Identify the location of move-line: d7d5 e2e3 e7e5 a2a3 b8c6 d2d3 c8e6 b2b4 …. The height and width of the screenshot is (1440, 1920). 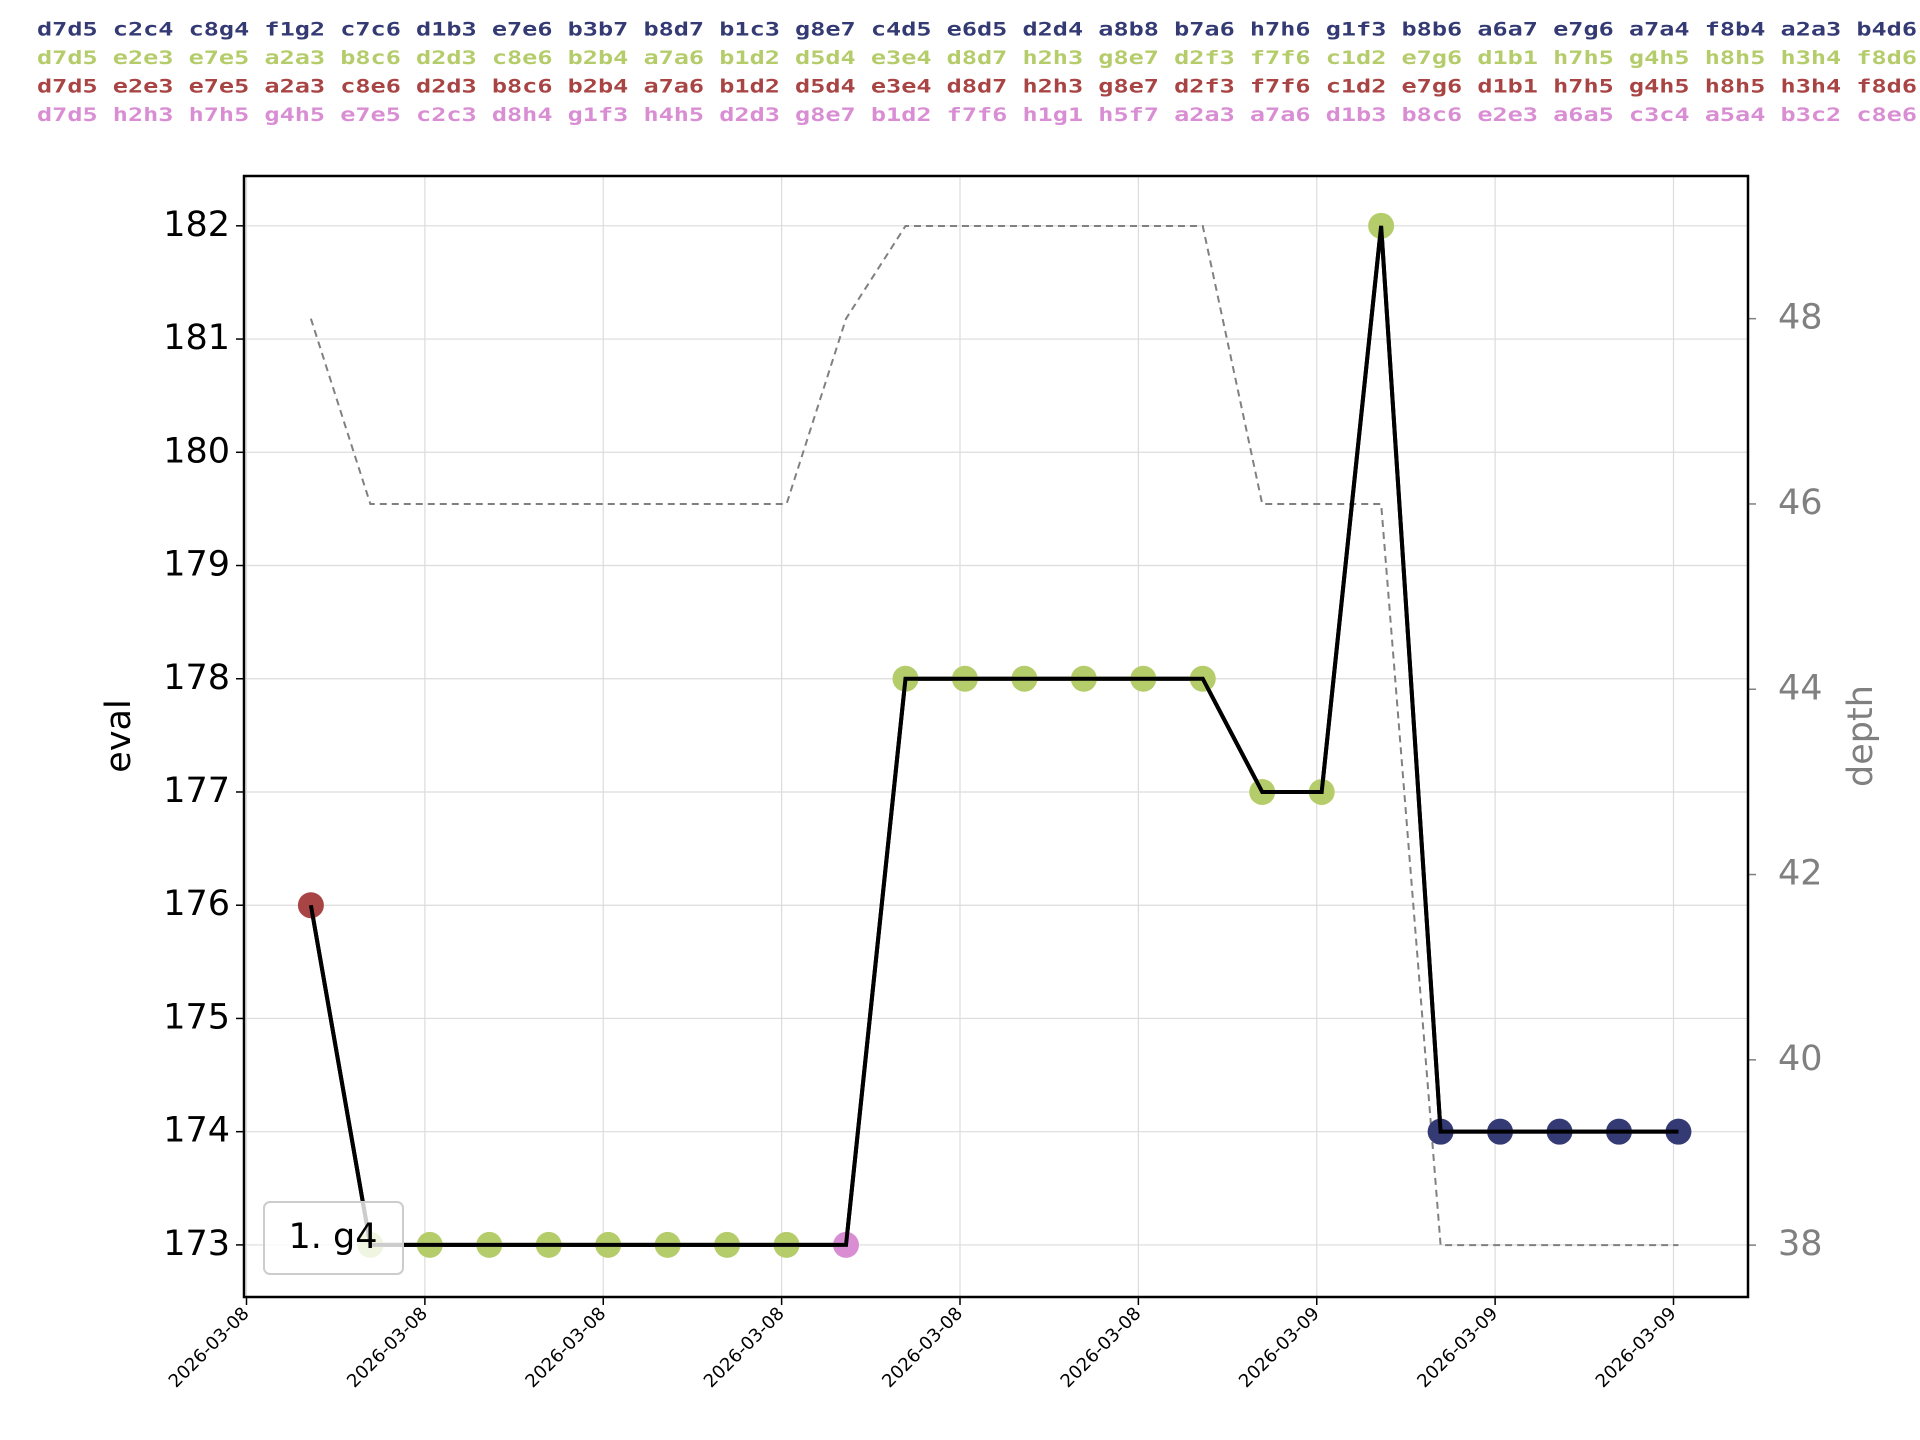
(977, 58).